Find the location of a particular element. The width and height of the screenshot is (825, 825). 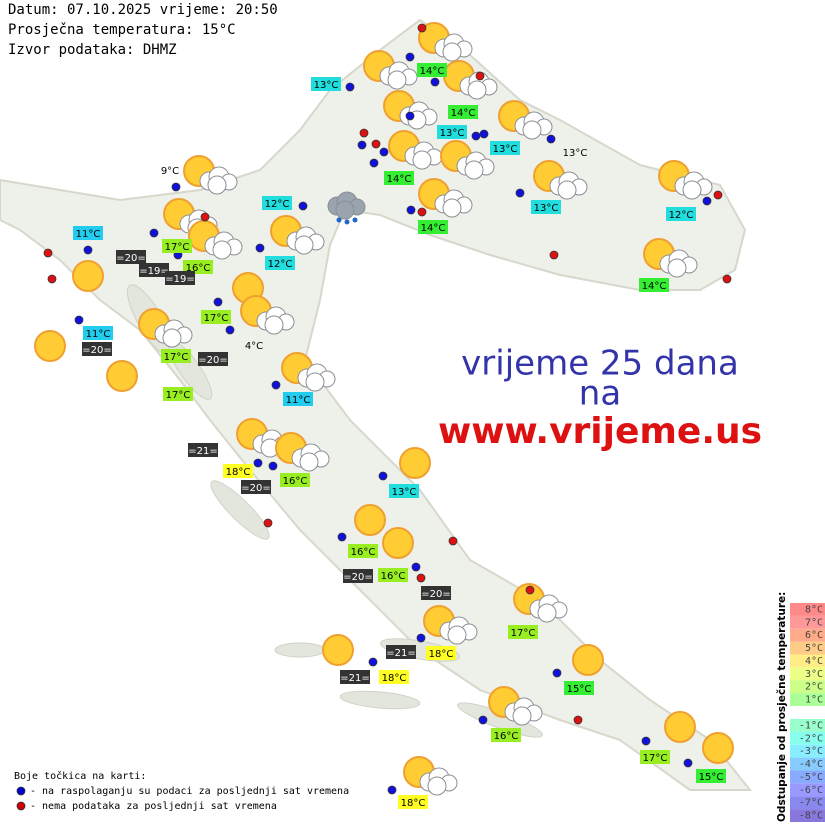

scale-title: Odstupanje od prosječne temperature: is located at coordinates (782, 707).